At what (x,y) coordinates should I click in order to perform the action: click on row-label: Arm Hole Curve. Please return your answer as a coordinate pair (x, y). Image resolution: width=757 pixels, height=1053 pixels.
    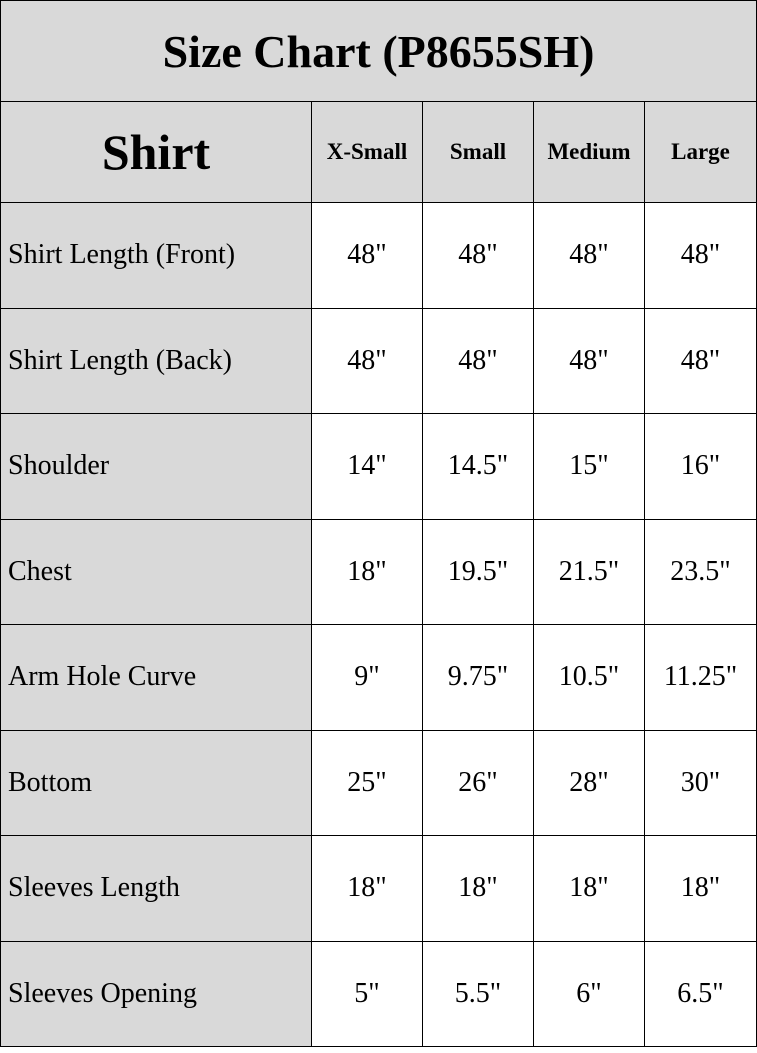
    Looking at the image, I should click on (156, 677).